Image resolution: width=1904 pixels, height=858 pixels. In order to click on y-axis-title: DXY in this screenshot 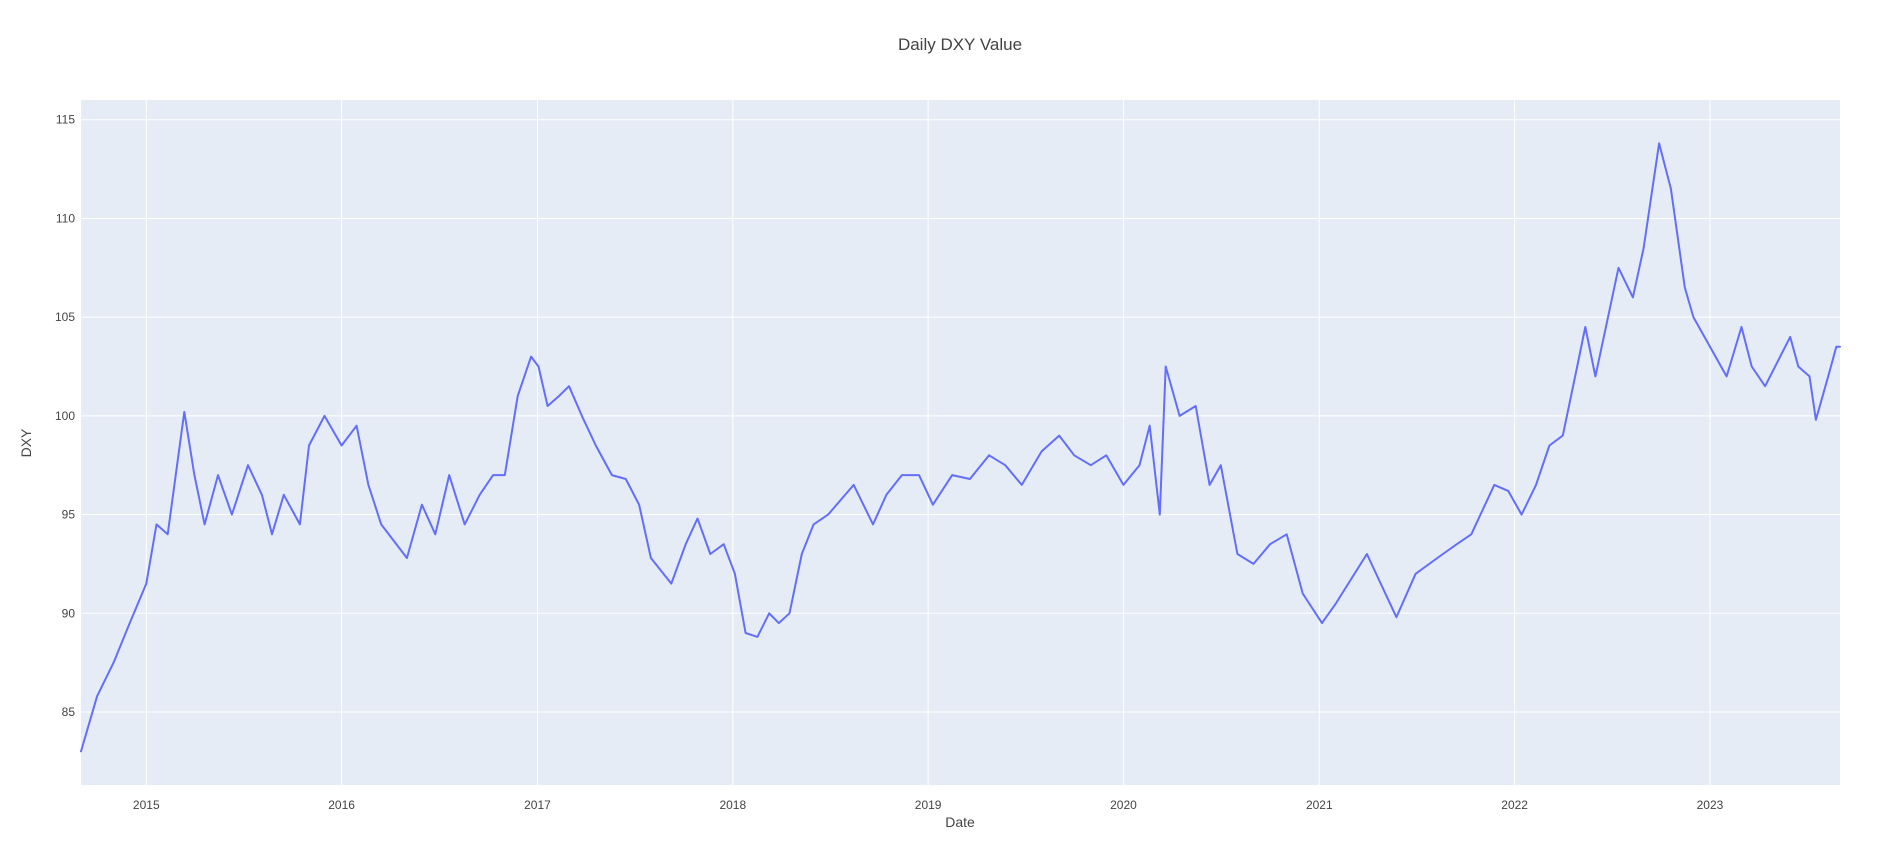, I will do `click(26, 442)`.